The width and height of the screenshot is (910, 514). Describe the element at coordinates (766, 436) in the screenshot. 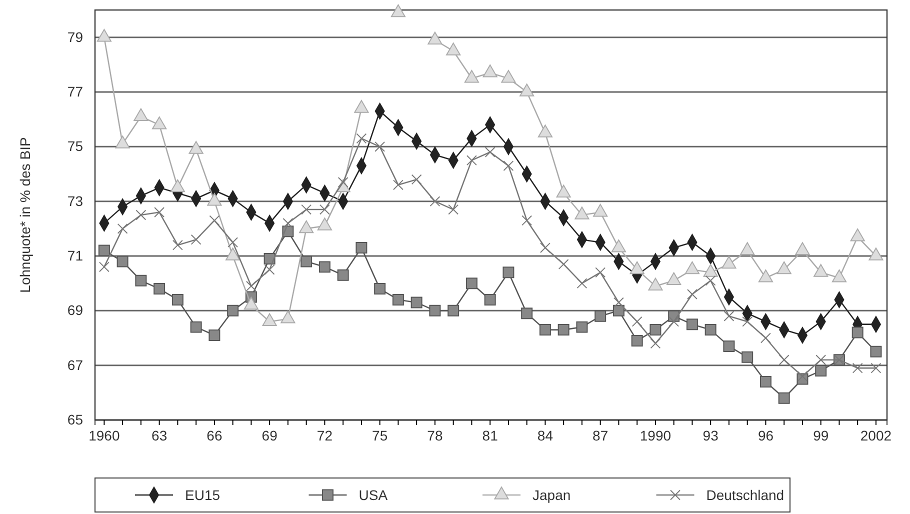

I see `x-tick-label: 96` at that location.